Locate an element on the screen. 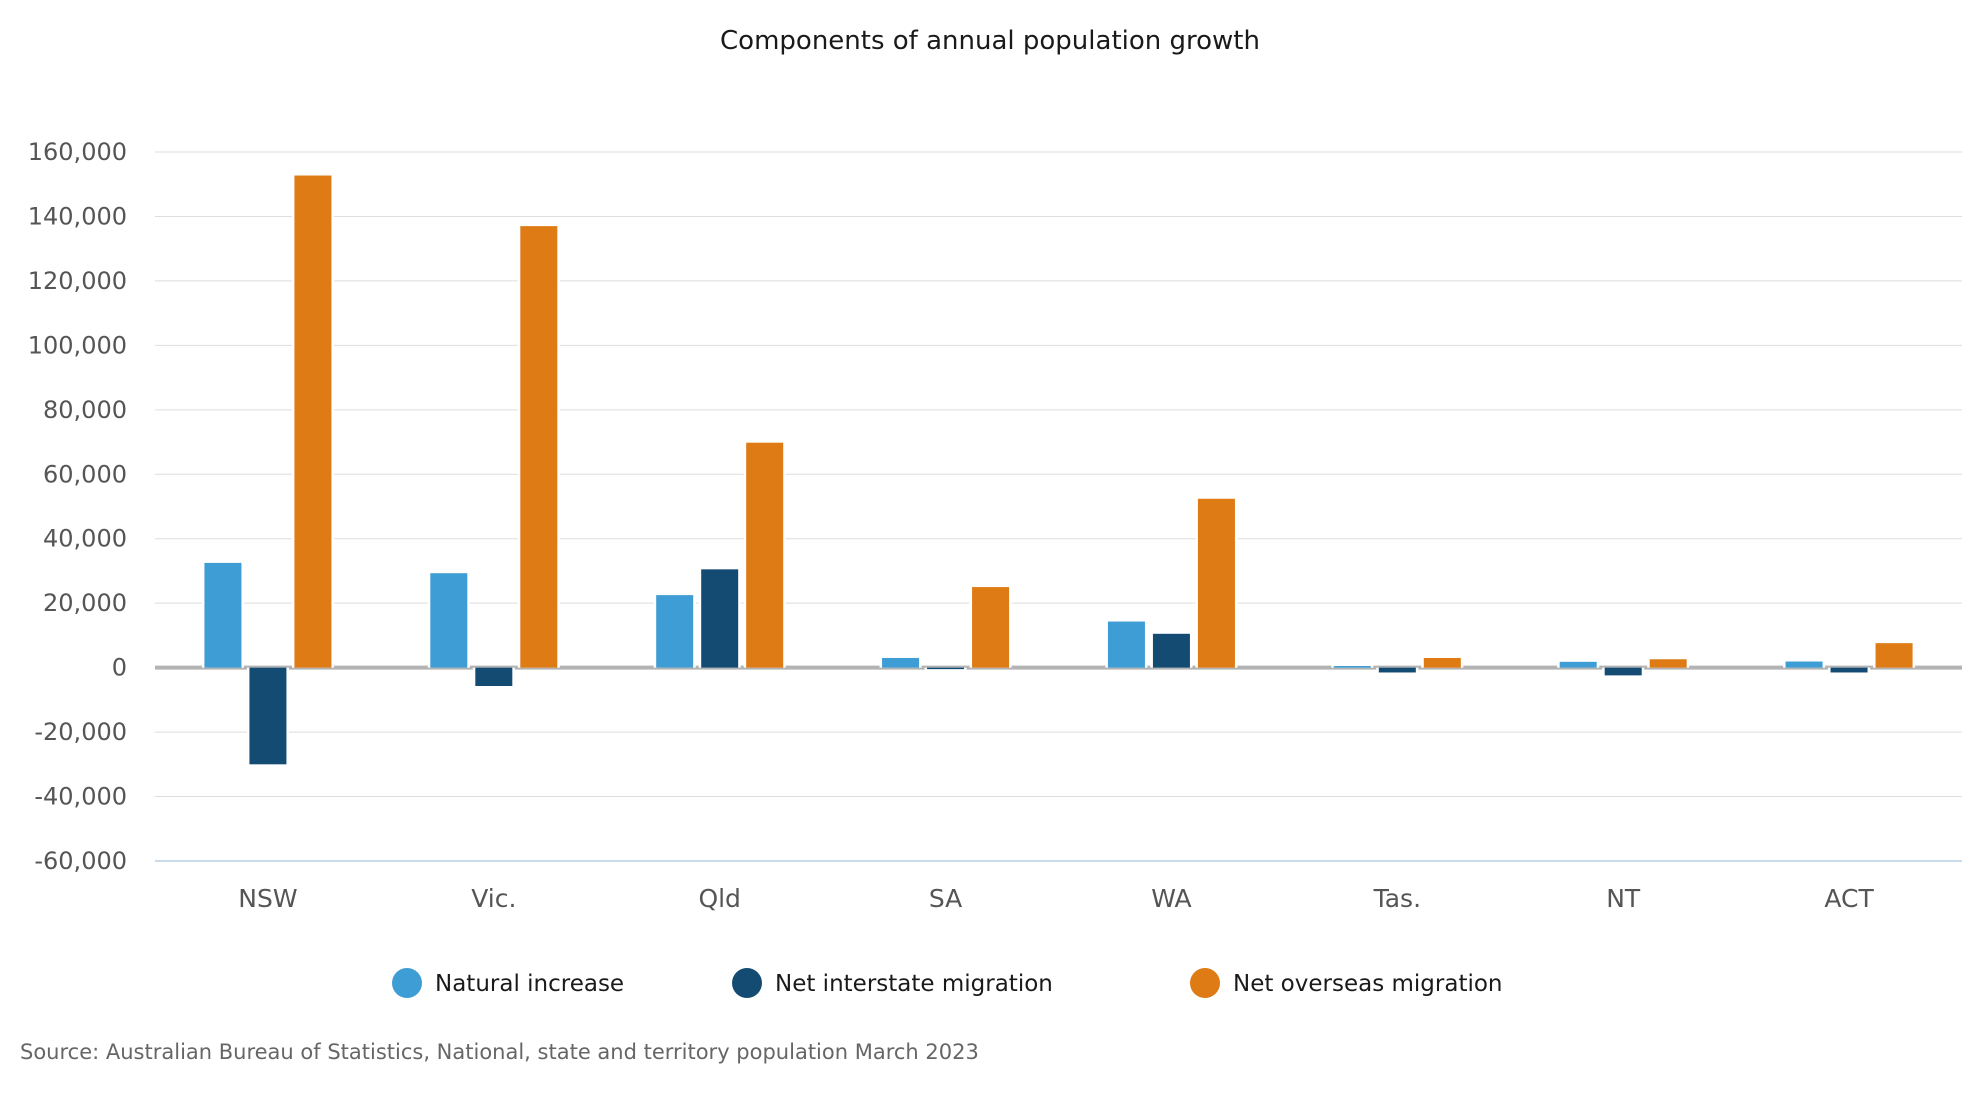 Image resolution: width=1980 pixels, height=1100 pixels. y-tick-label: 20,000 is located at coordinates (85, 603).